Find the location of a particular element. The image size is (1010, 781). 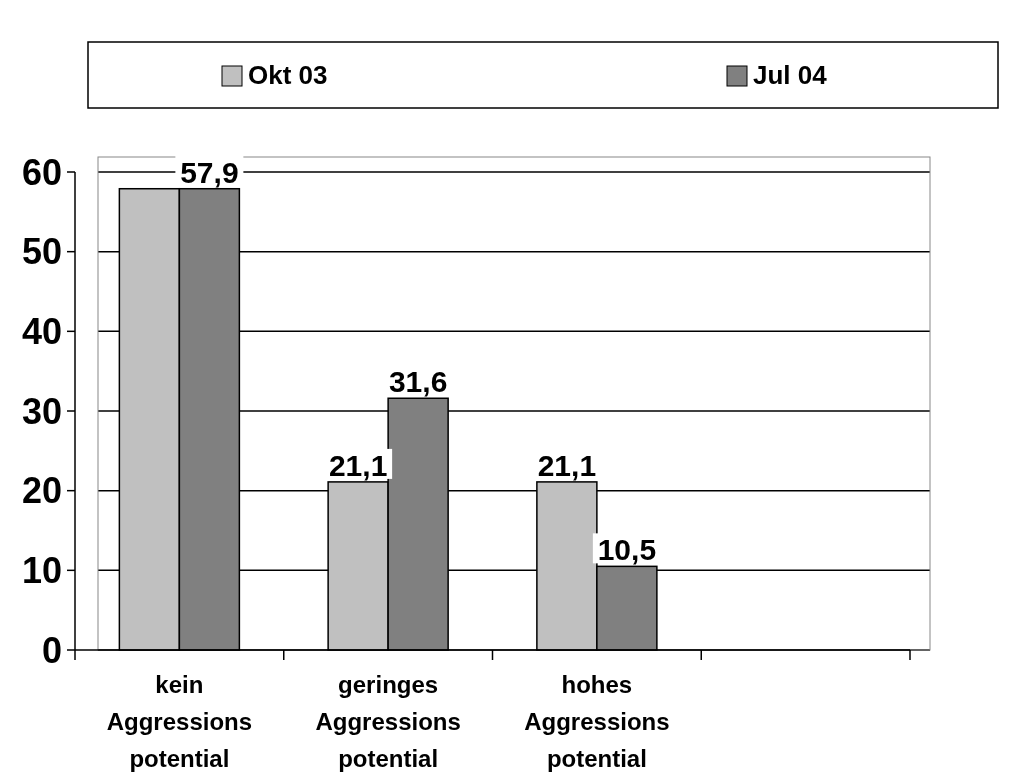

y-tick-label: 20 is located at coordinates (41, 491).